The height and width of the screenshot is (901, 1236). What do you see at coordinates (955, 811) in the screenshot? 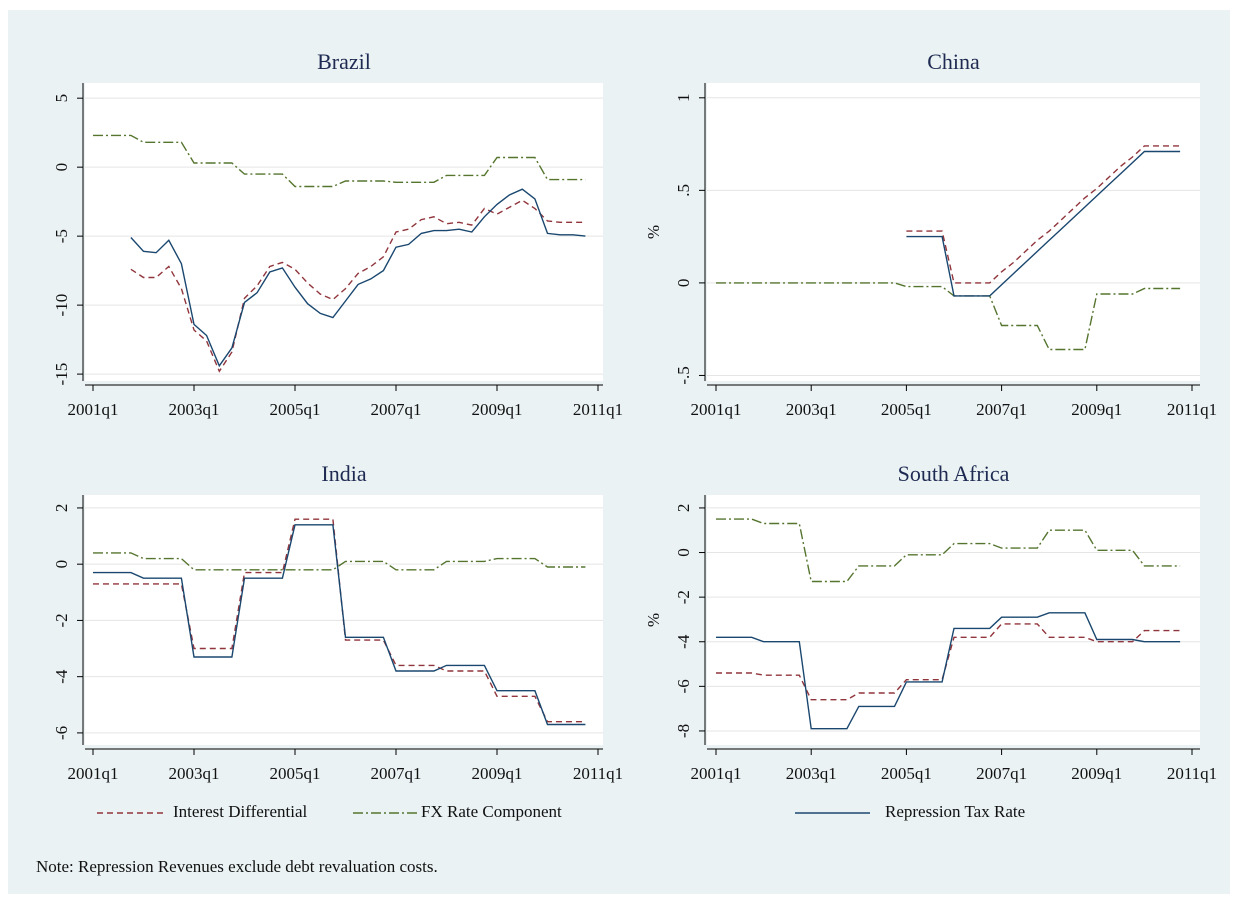
I see `legend-label: Repression Tax Rate` at bounding box center [955, 811].